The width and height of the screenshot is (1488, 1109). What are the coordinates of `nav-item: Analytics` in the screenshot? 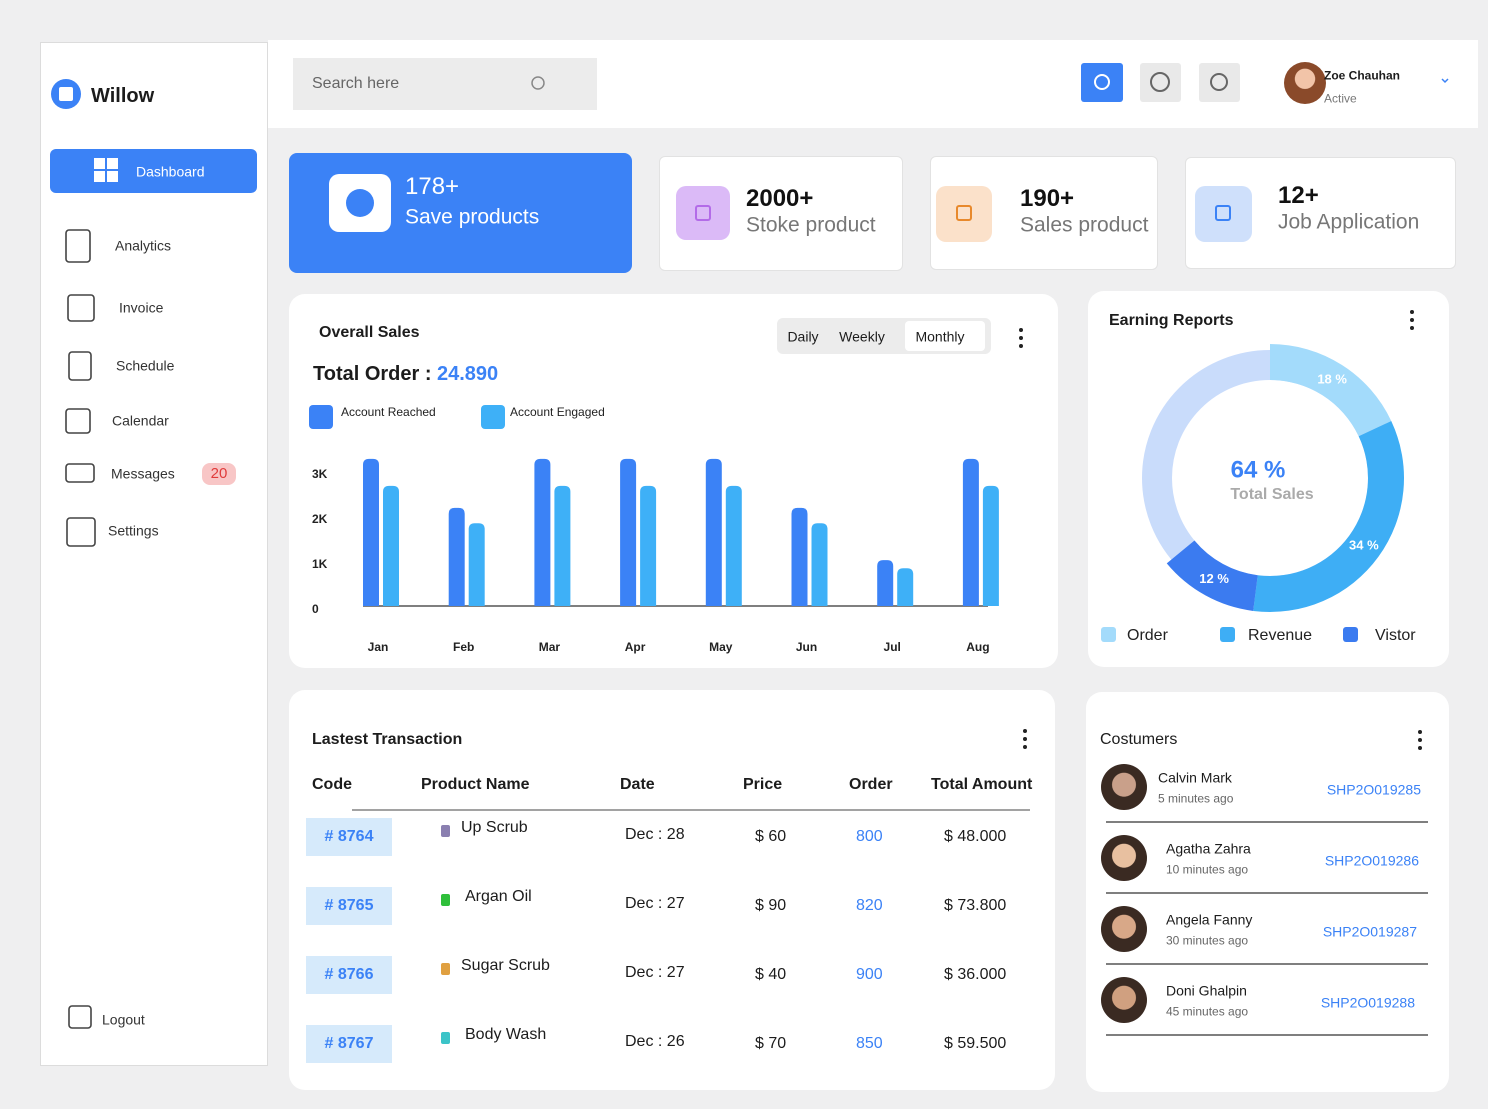 It's located at (143, 245).